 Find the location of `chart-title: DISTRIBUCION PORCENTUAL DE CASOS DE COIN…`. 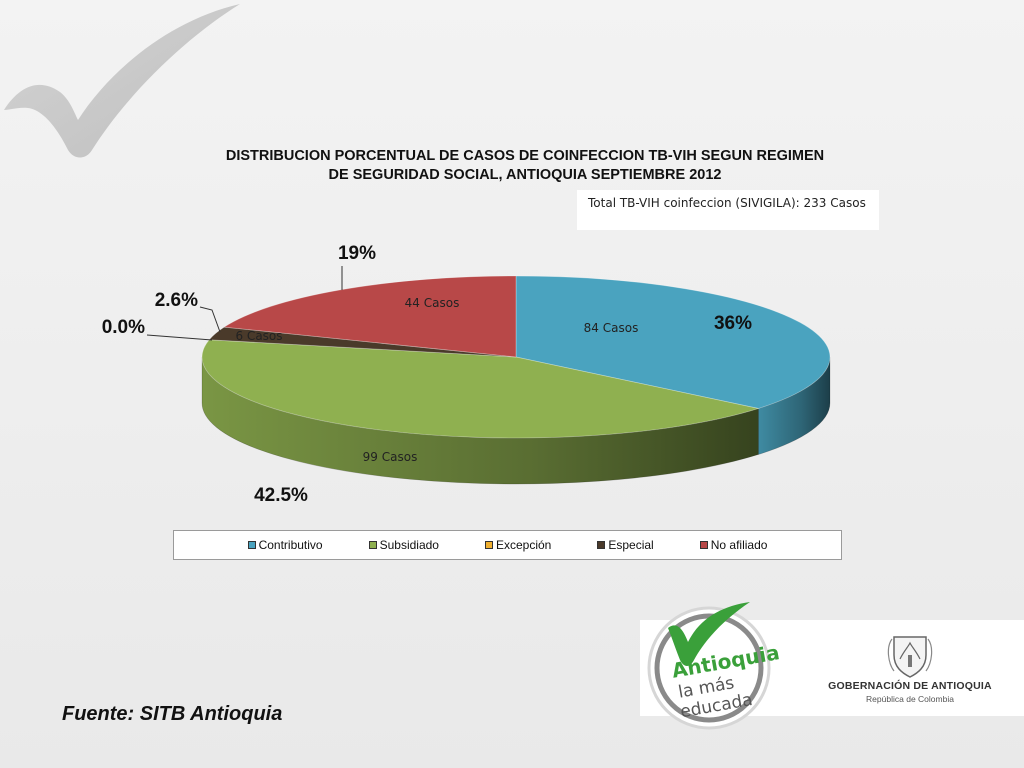

chart-title: DISTRIBUCION PORCENTUAL DE CASOS DE COIN… is located at coordinates (525, 166).